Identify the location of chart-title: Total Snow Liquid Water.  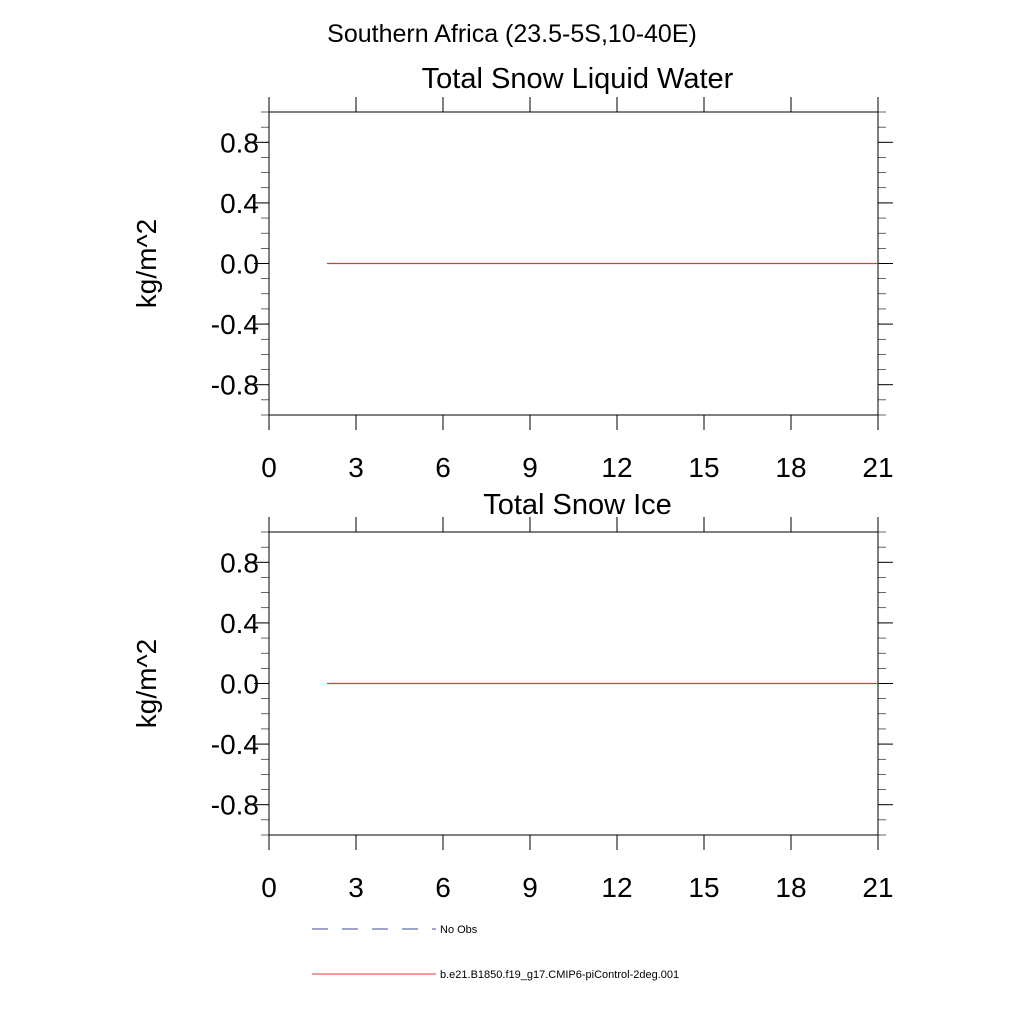
(578, 79).